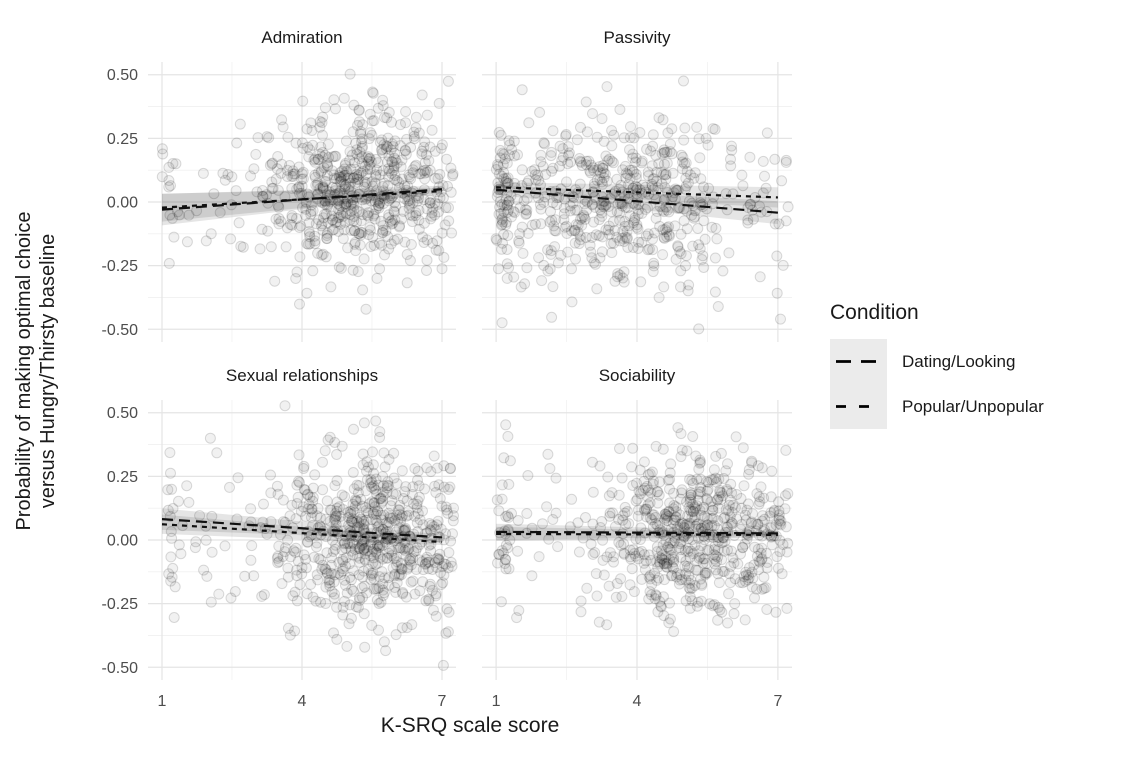  What do you see at coordinates (302, 37) in the screenshot?
I see `facet-title-admiration: Admiration` at bounding box center [302, 37].